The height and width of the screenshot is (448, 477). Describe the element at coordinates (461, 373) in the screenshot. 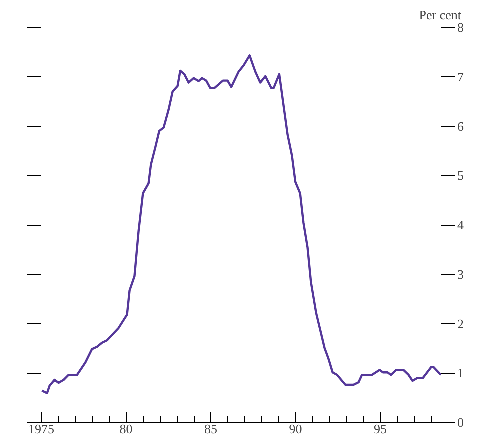

I see `y-tick-label: 1` at that location.